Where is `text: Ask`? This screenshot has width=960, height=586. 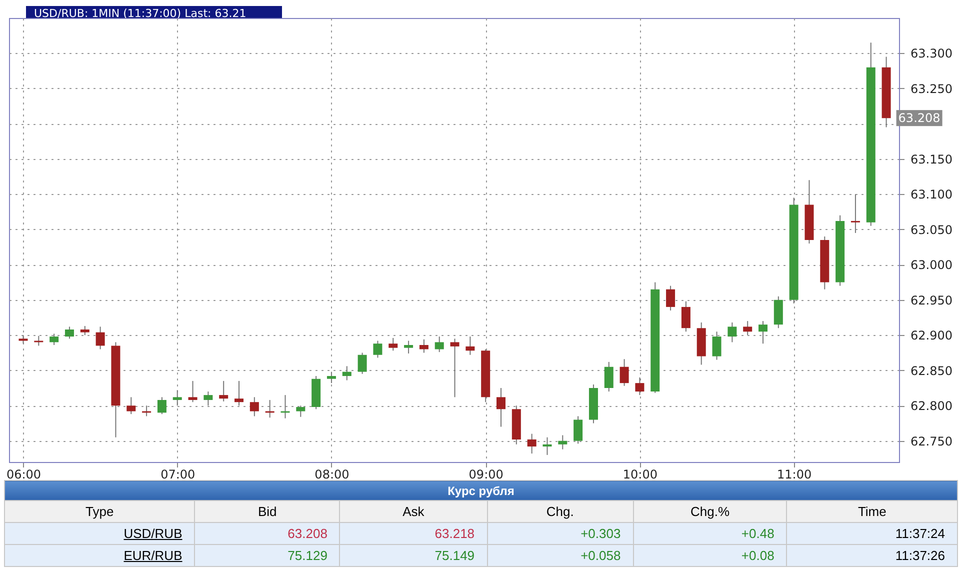 text: Ask is located at coordinates (414, 511).